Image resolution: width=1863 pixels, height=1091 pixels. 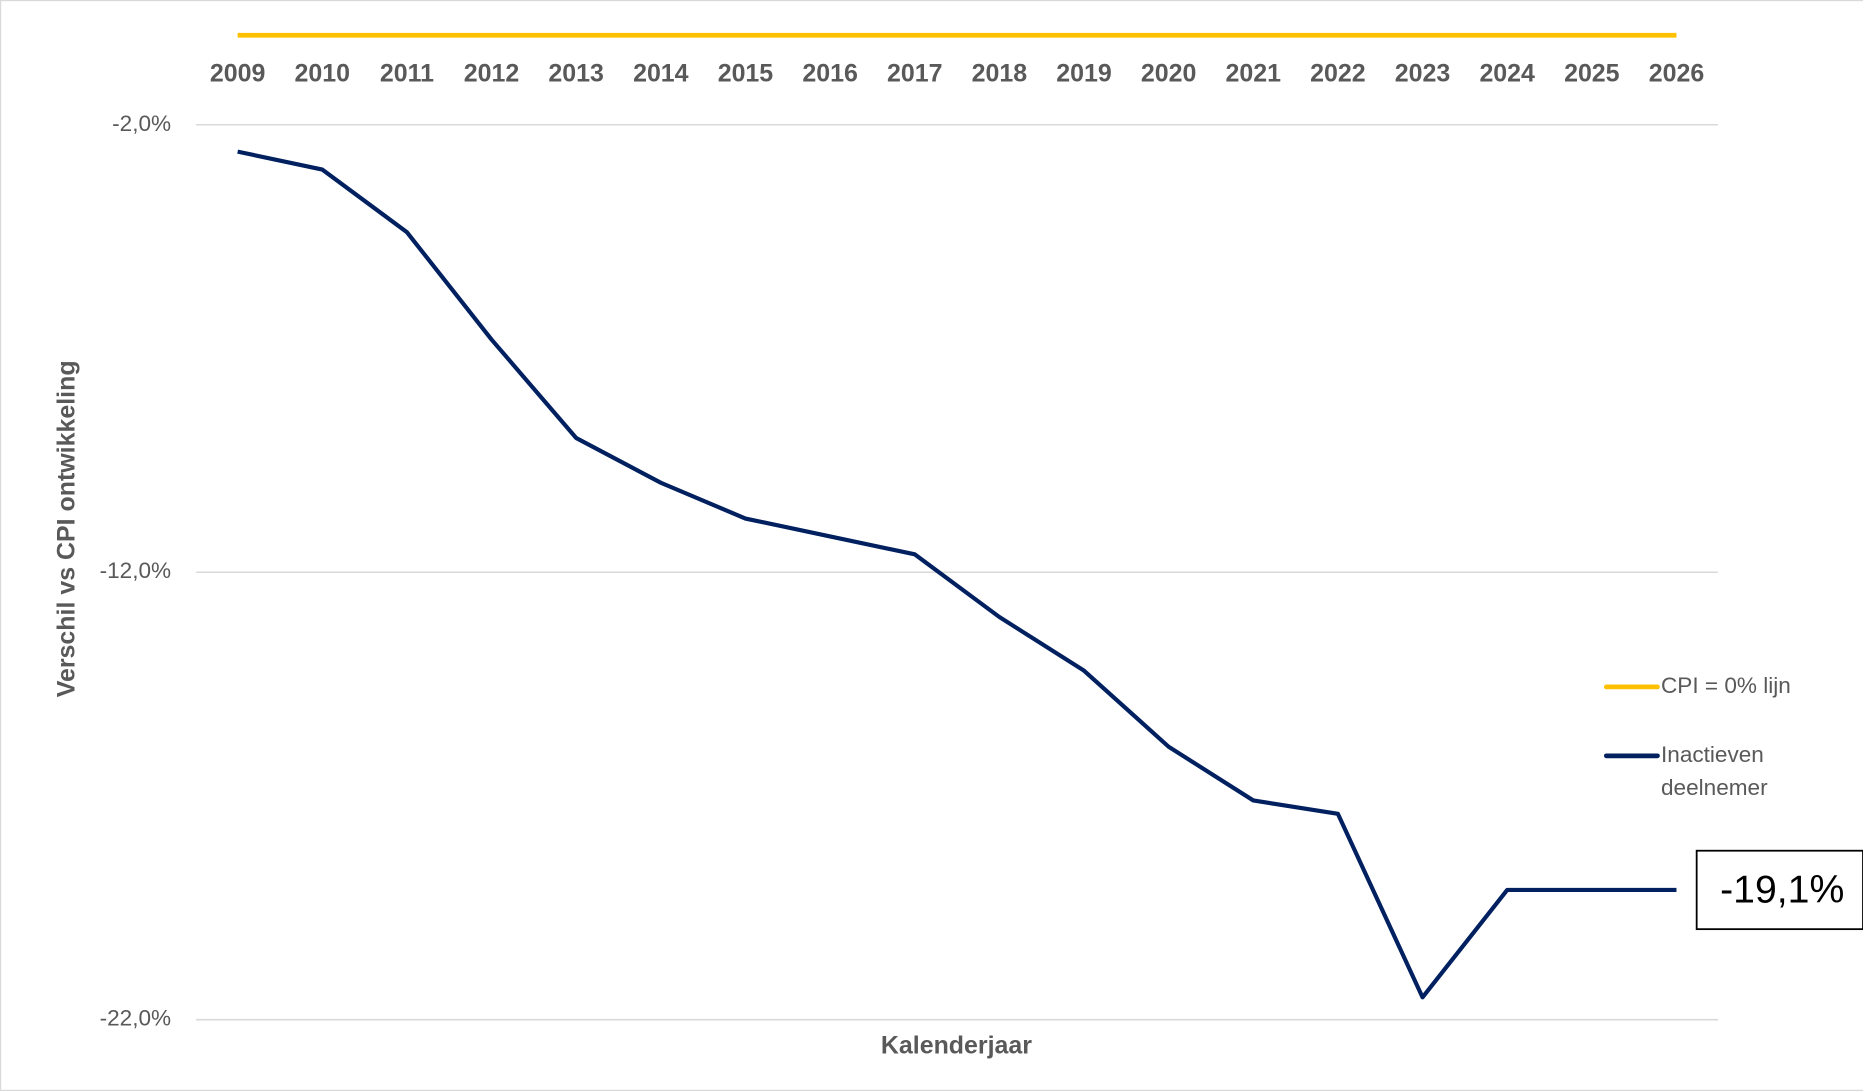 What do you see at coordinates (1000, 73) in the screenshot?
I see `x-tick-label: 2018` at bounding box center [1000, 73].